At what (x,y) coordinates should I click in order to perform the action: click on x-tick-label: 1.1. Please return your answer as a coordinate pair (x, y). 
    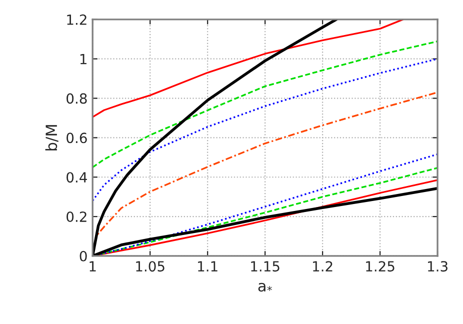
    Looking at the image, I should click on (208, 266).